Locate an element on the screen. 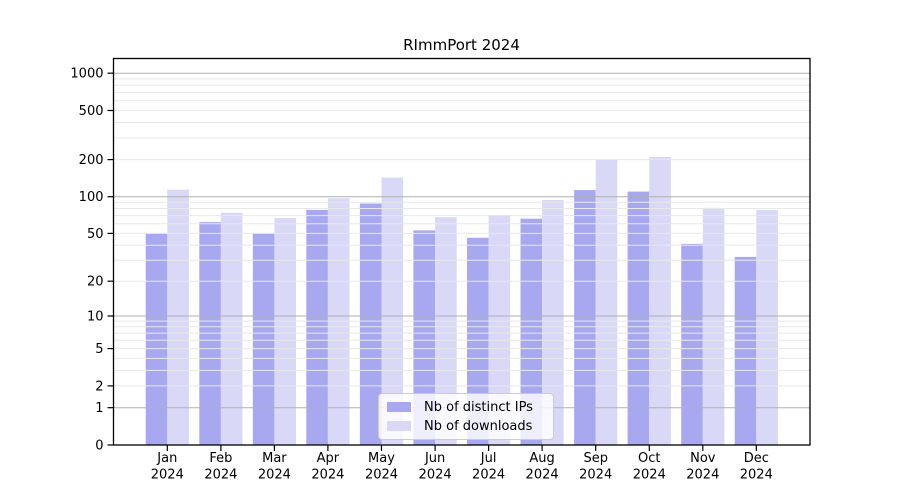  x-tick-label-feb: Feb is located at coordinates (220, 458).